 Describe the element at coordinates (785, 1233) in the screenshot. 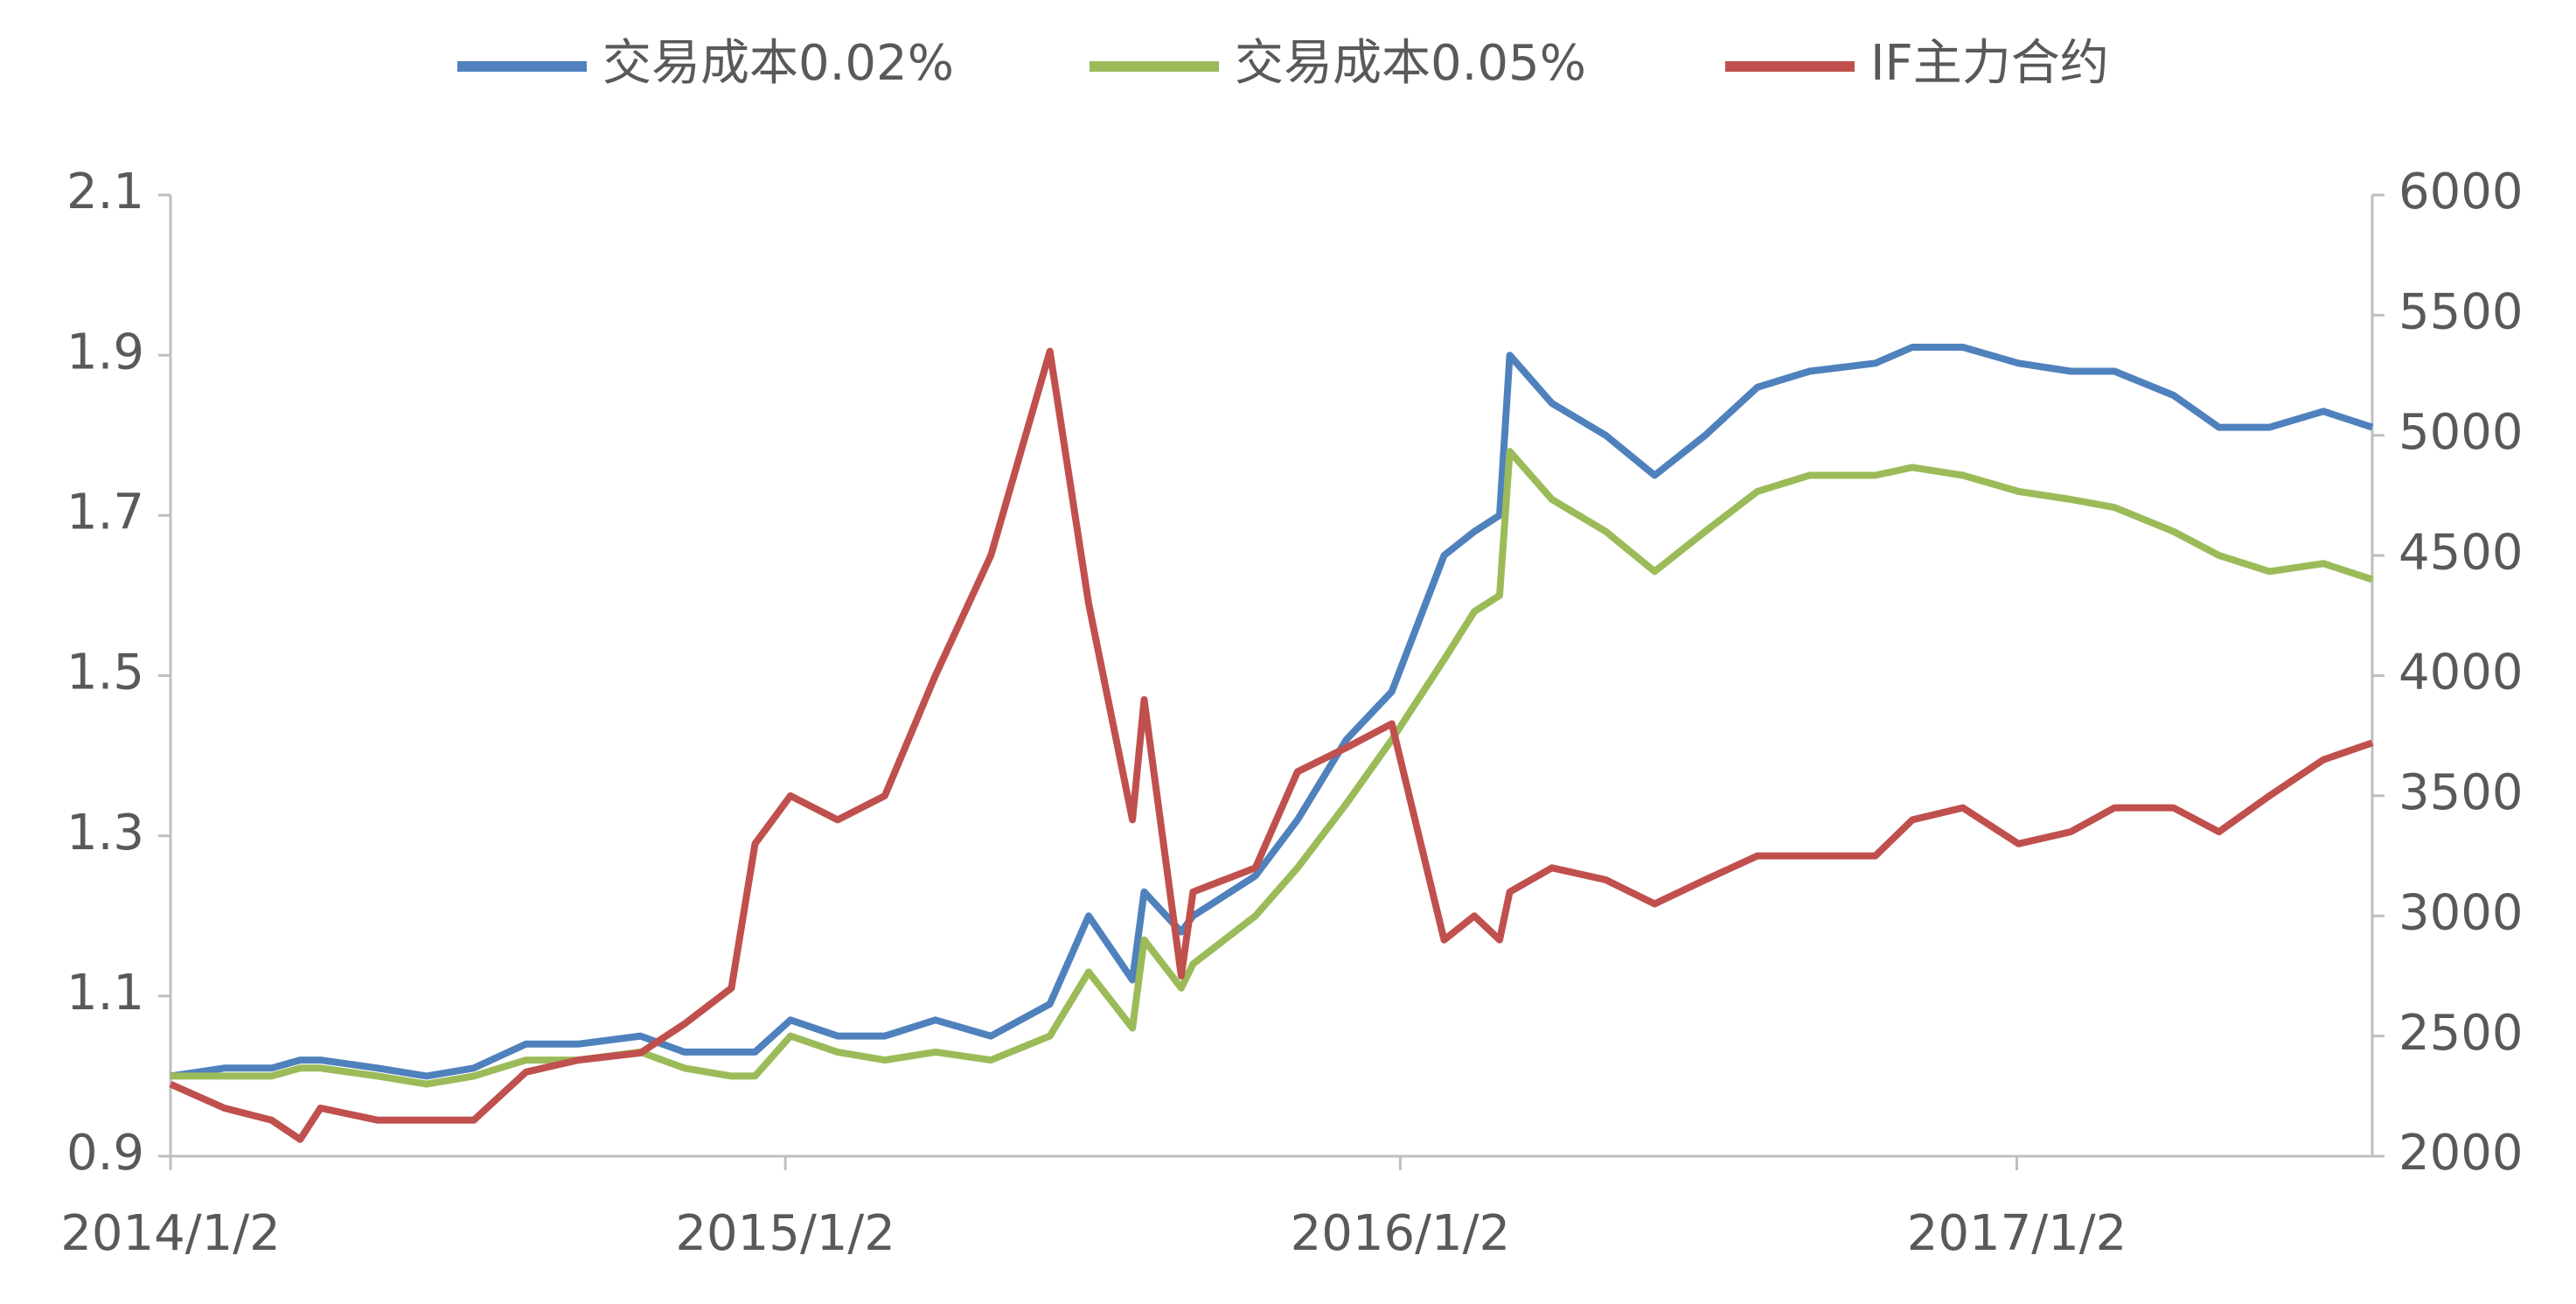

I see `x-tick-label: 2015/1/2` at that location.